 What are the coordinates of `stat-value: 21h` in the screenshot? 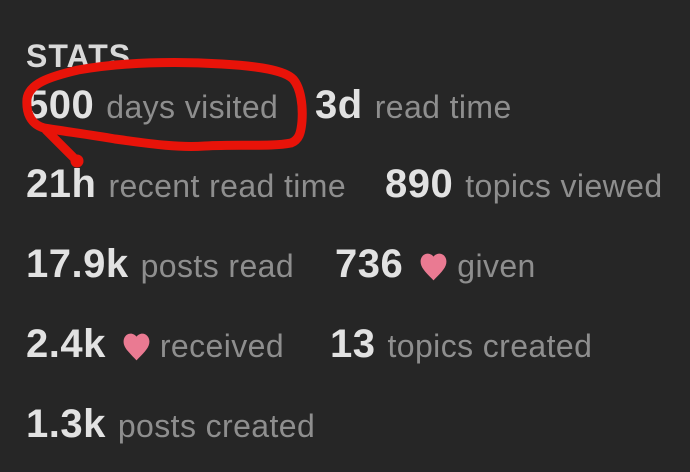 It's located at (61, 184).